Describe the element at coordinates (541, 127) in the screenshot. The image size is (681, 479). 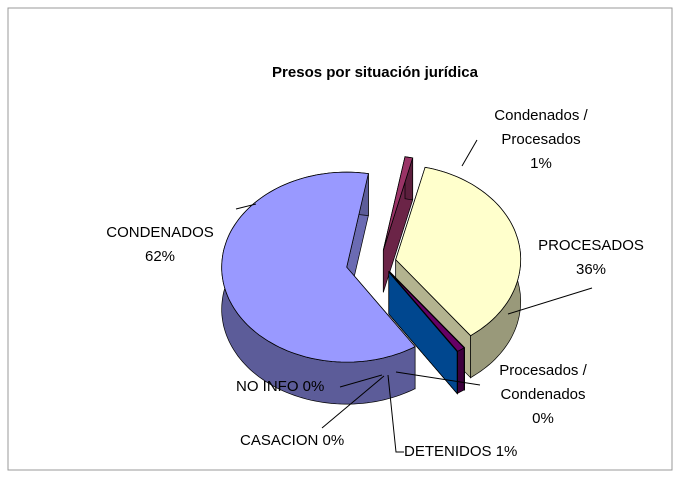
I see `category-label: Condenados / Procesados` at that location.